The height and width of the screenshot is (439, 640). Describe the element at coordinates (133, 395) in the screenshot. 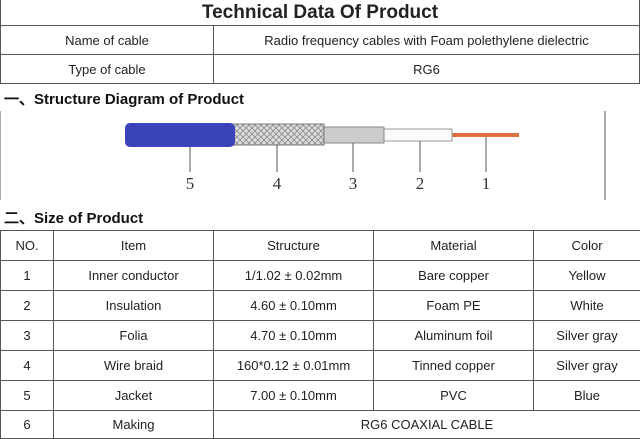

I see `table-cell: Jacket` at that location.